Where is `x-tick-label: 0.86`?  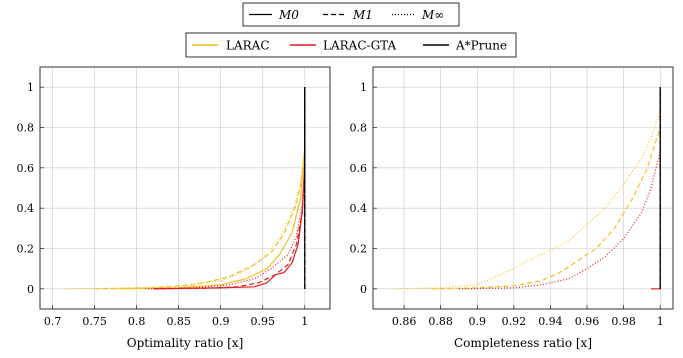
x-tick-label: 0.86 is located at coordinates (404, 321).